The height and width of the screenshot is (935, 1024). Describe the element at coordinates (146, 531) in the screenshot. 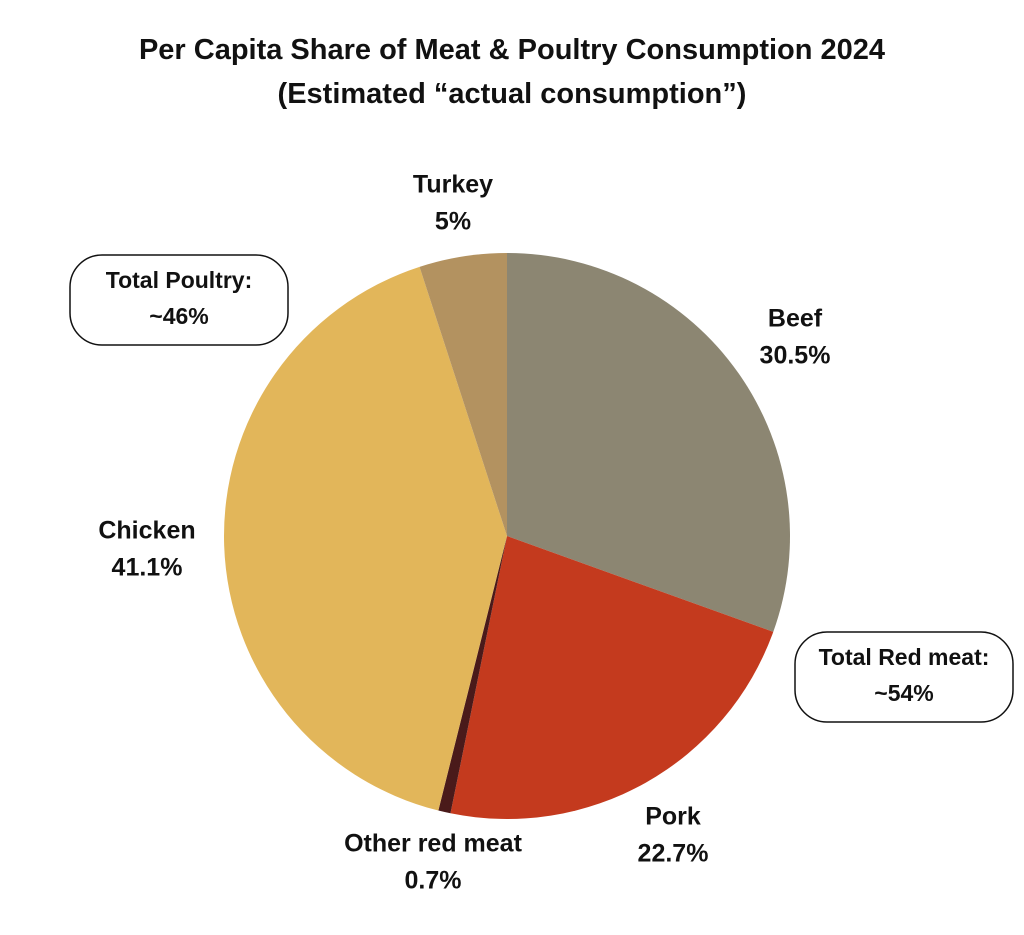

I see `slice-label: Chicken` at that location.